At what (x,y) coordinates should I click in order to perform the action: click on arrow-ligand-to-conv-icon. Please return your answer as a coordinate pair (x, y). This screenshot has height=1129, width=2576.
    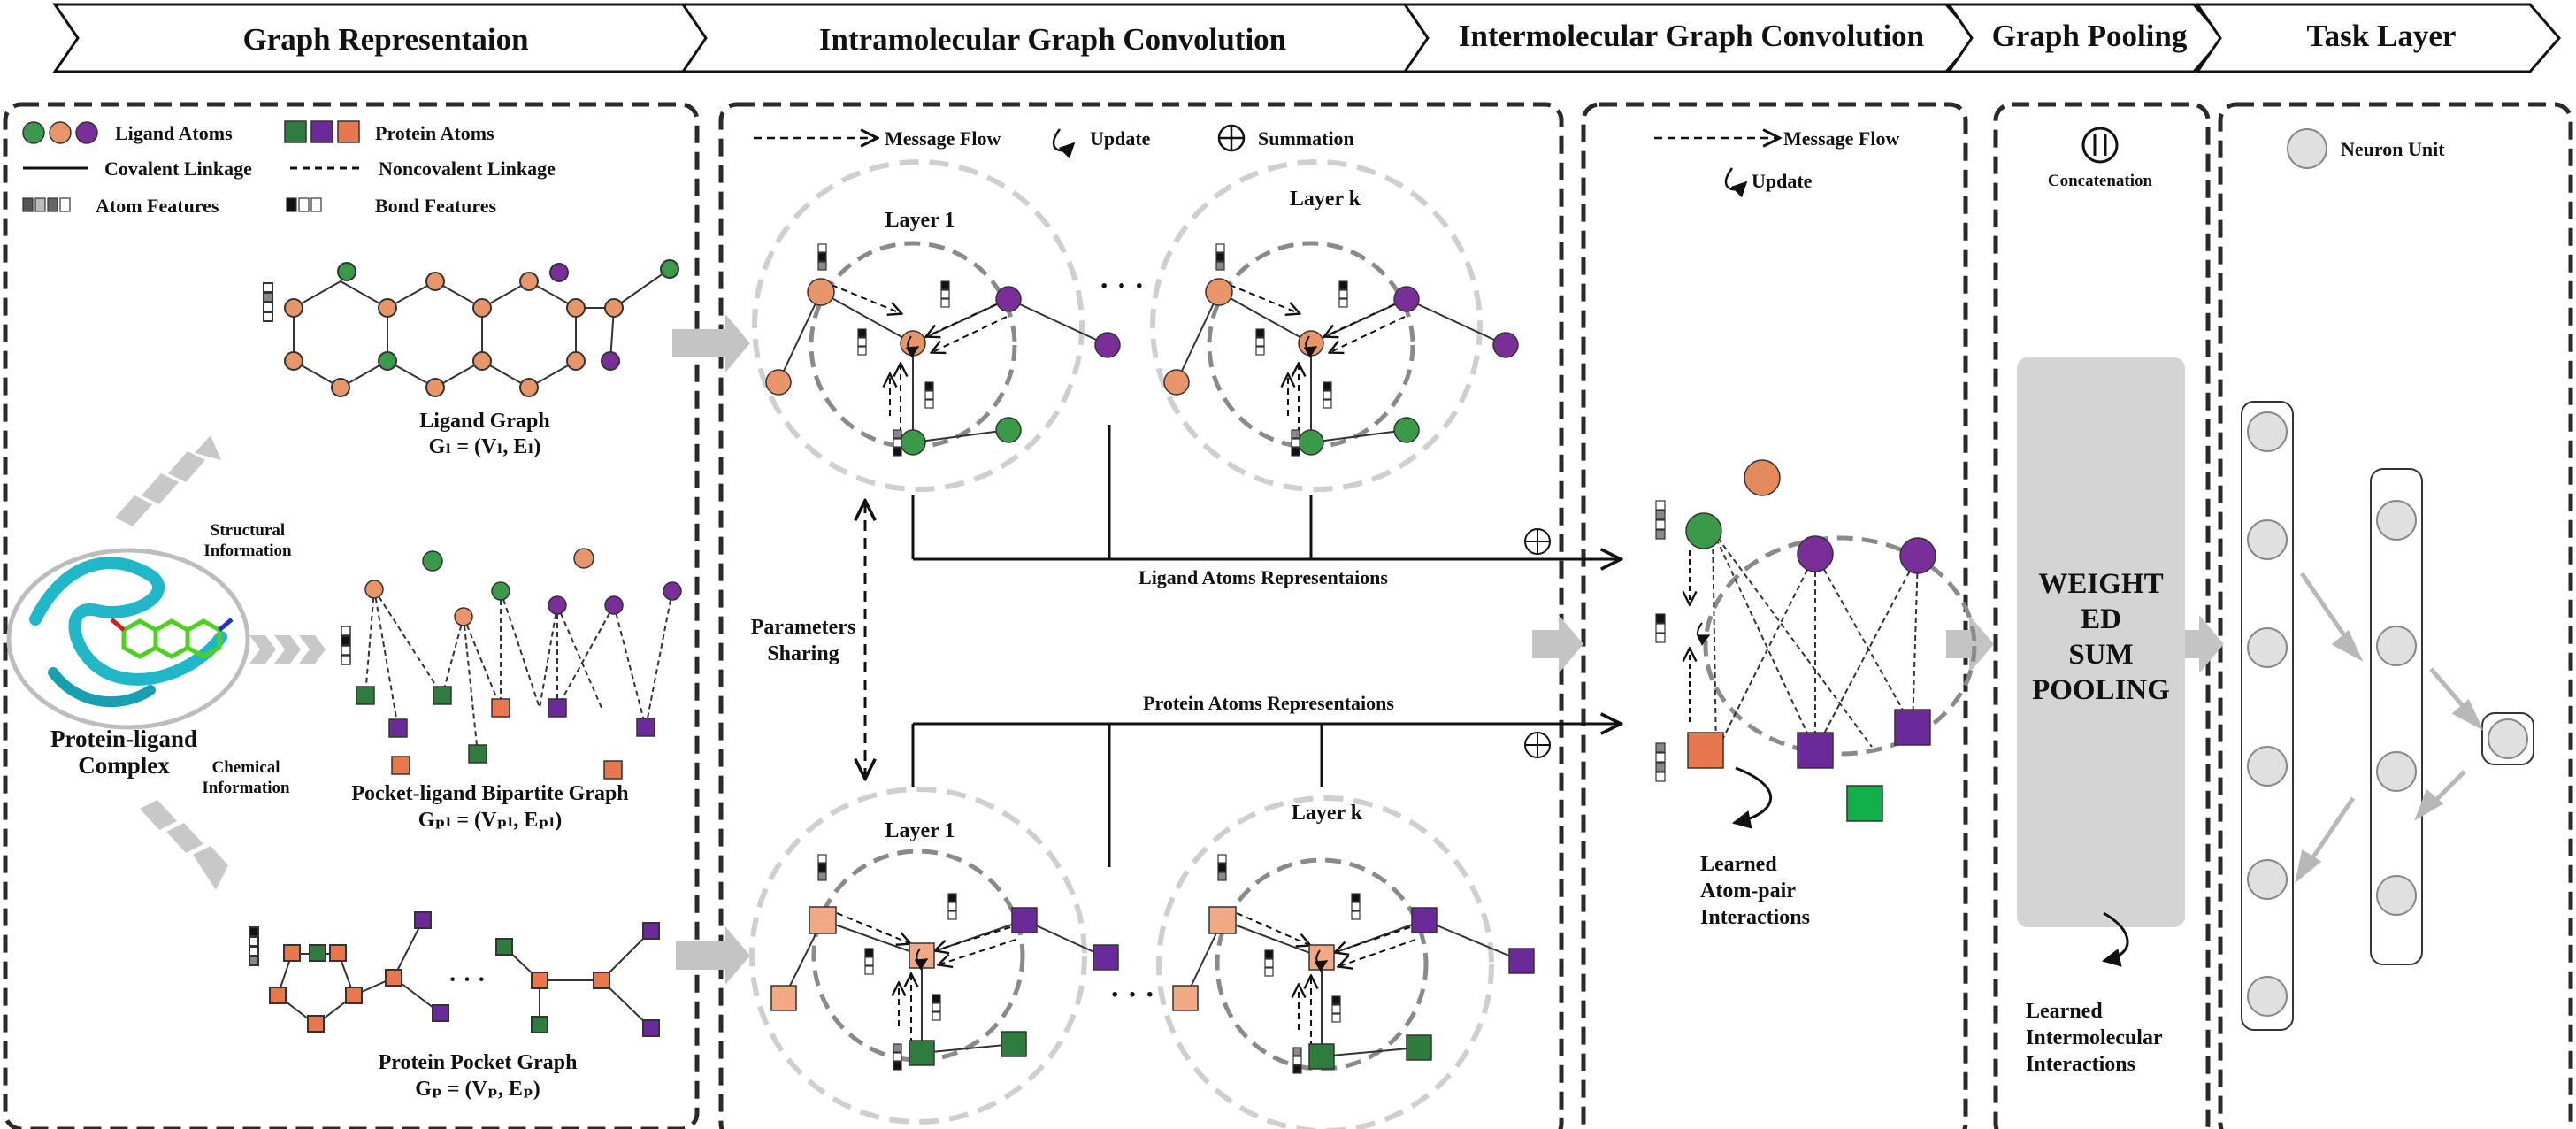
    Looking at the image, I should click on (711, 343).